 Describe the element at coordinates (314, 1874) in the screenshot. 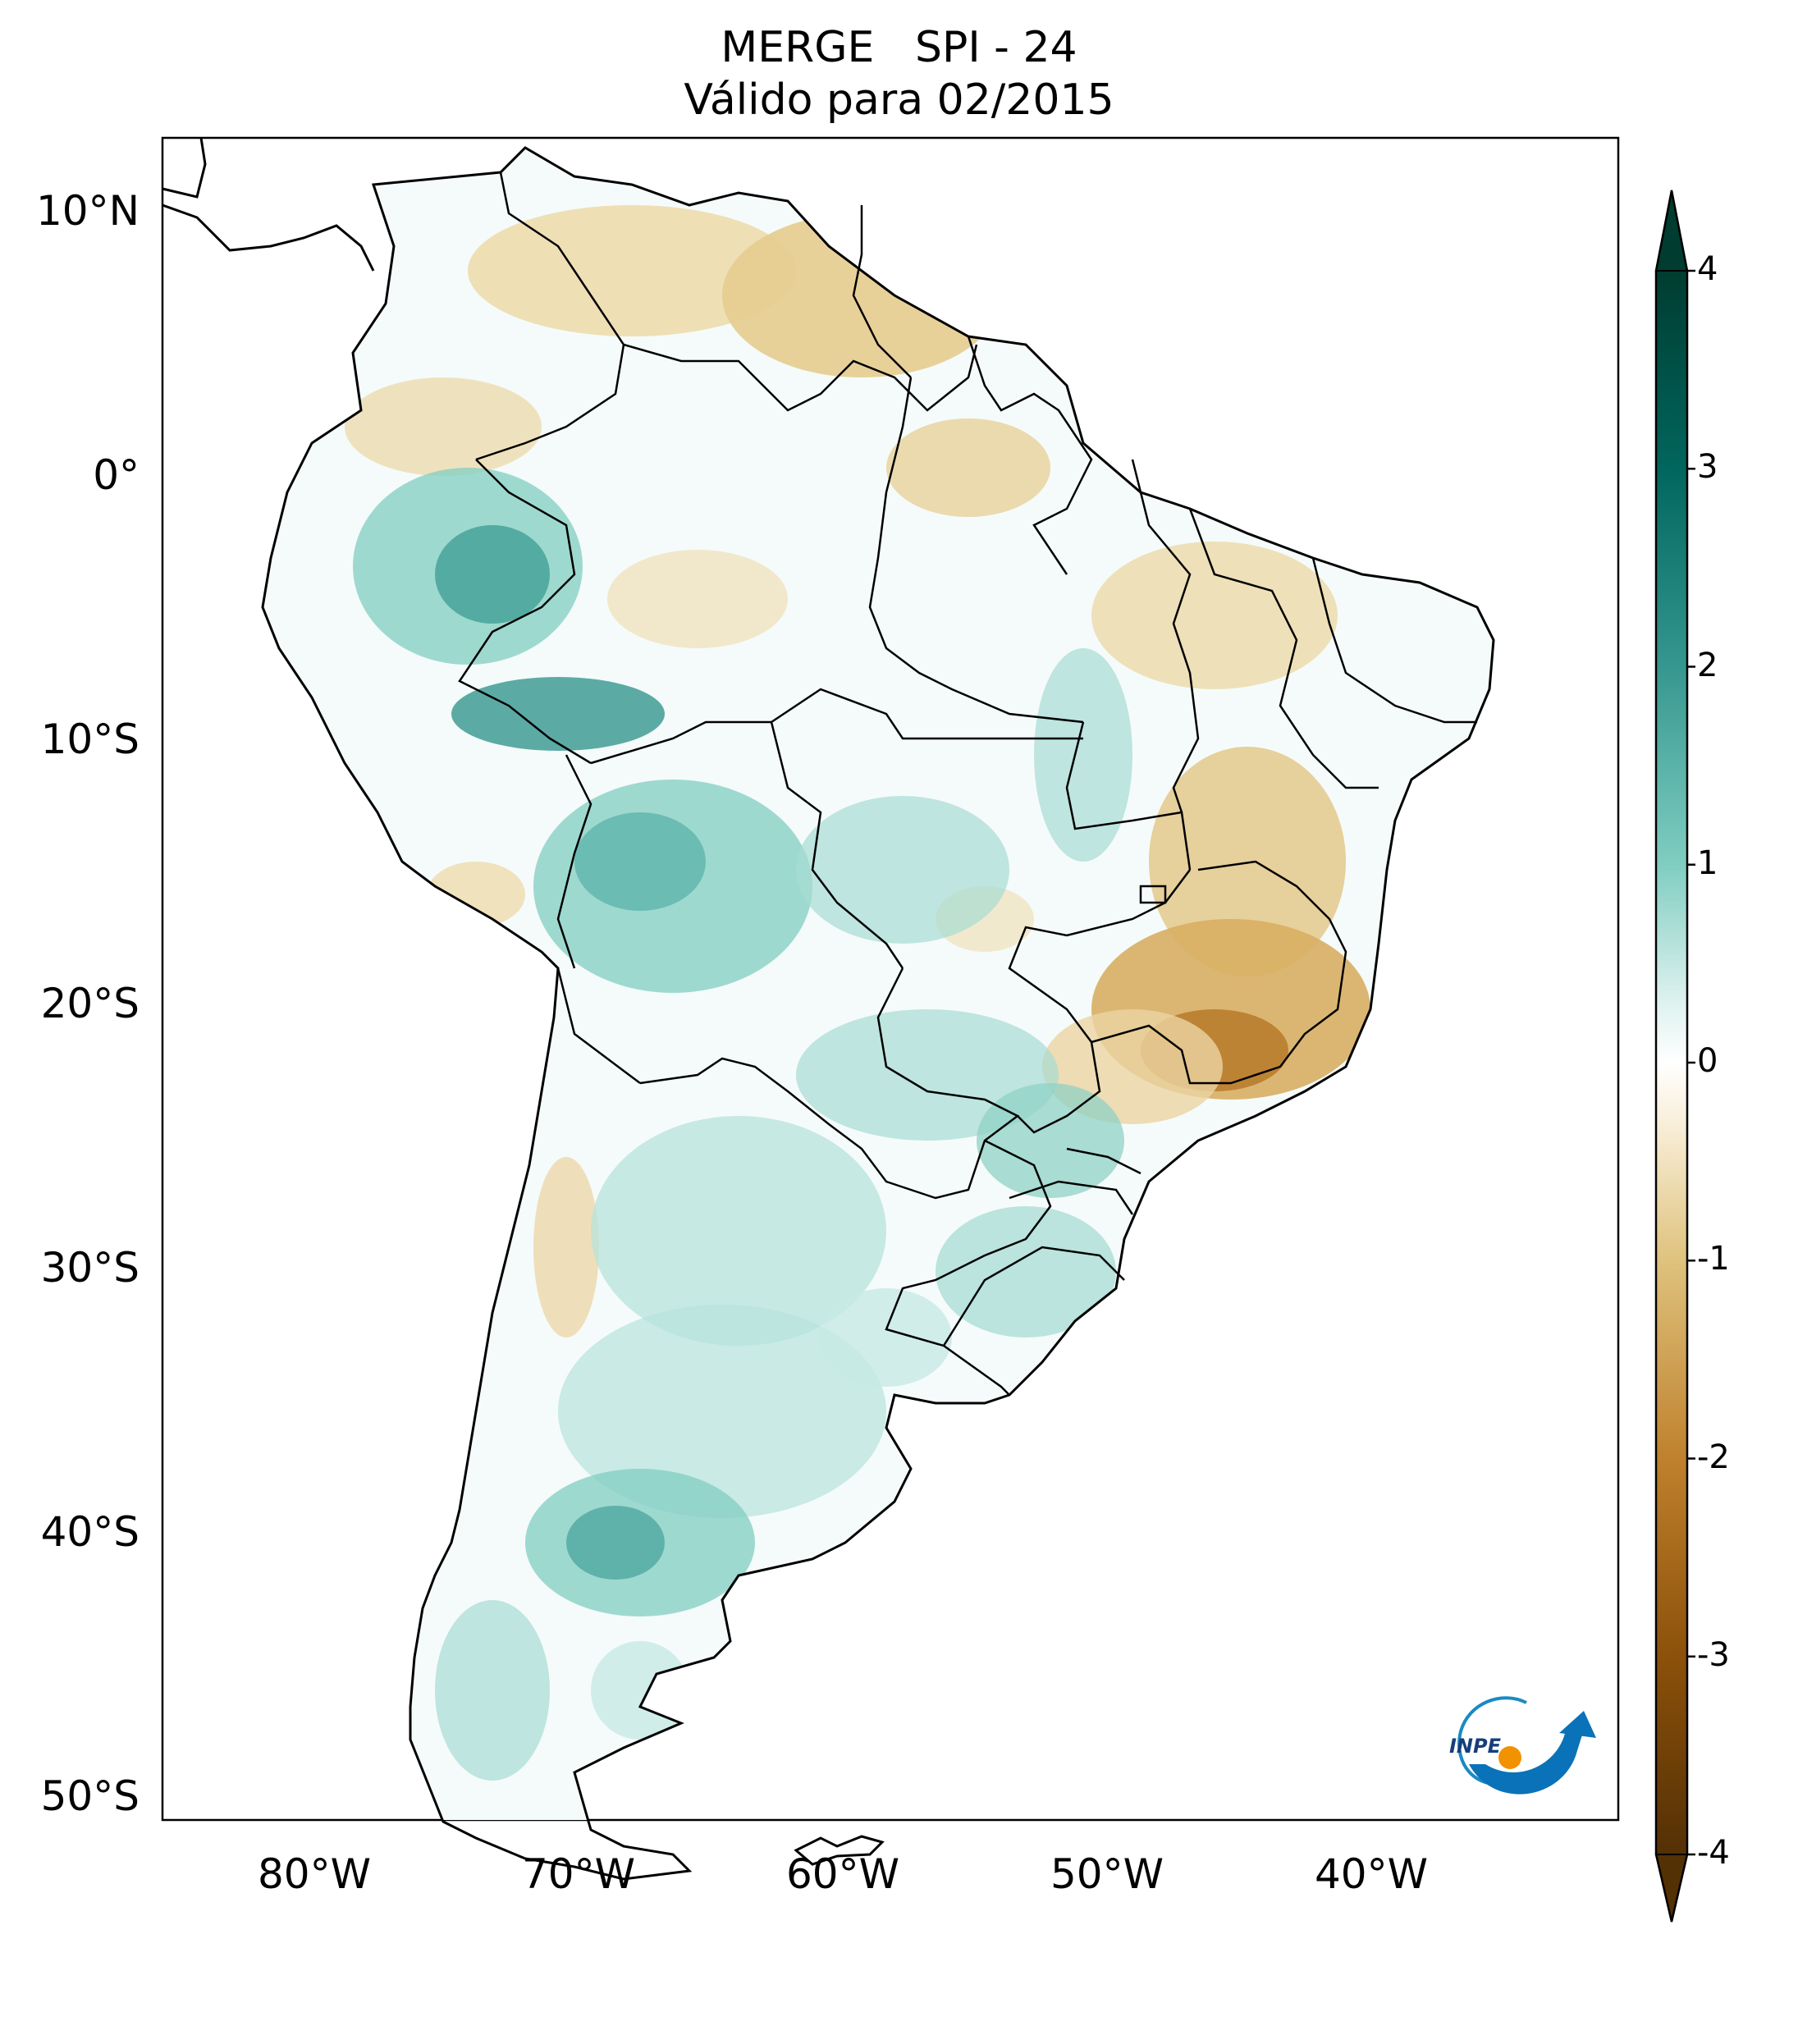

I see `lon-tick-label: 80°W` at that location.